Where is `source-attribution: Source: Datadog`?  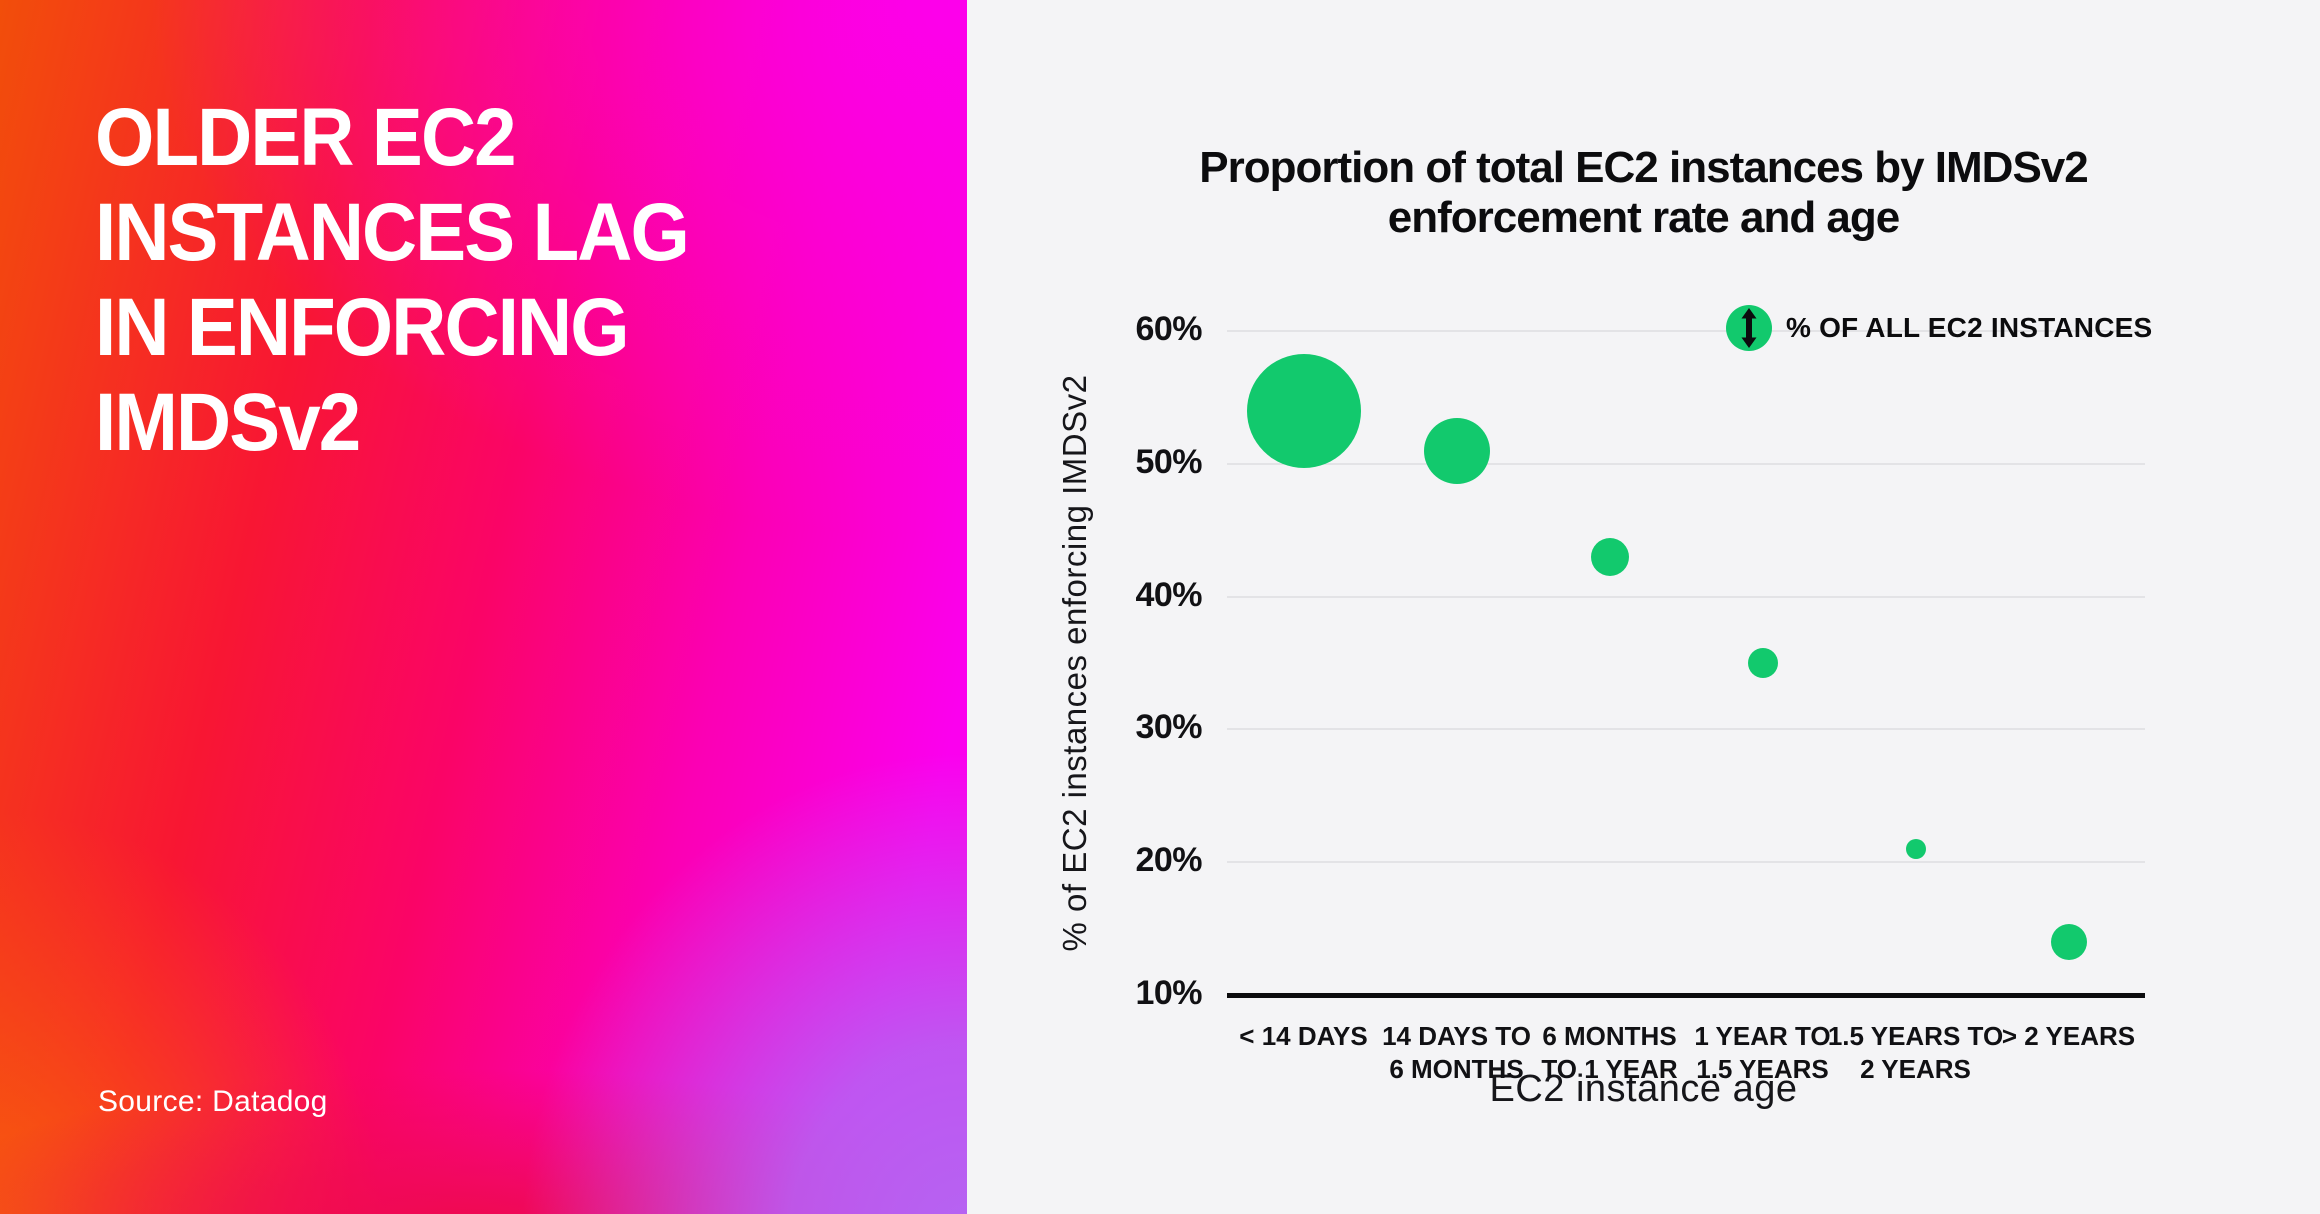 source-attribution: Source: Datadog is located at coordinates (213, 1101).